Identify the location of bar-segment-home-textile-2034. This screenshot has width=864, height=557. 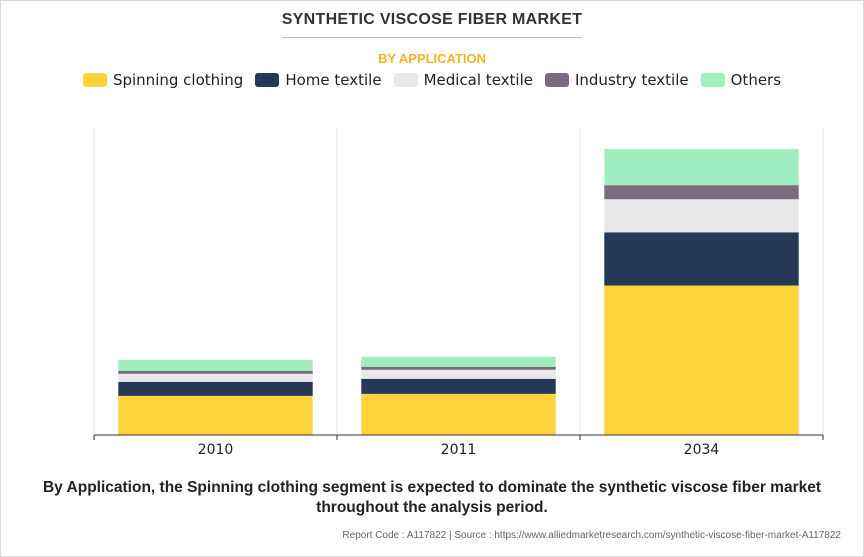
(701, 259).